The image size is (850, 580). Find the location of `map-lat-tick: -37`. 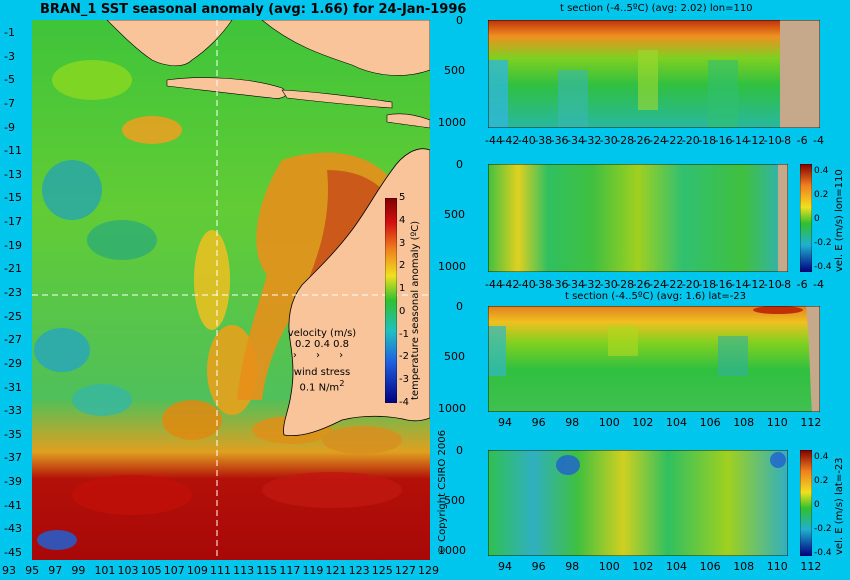

map-lat-tick: -37 is located at coordinates (13, 458).